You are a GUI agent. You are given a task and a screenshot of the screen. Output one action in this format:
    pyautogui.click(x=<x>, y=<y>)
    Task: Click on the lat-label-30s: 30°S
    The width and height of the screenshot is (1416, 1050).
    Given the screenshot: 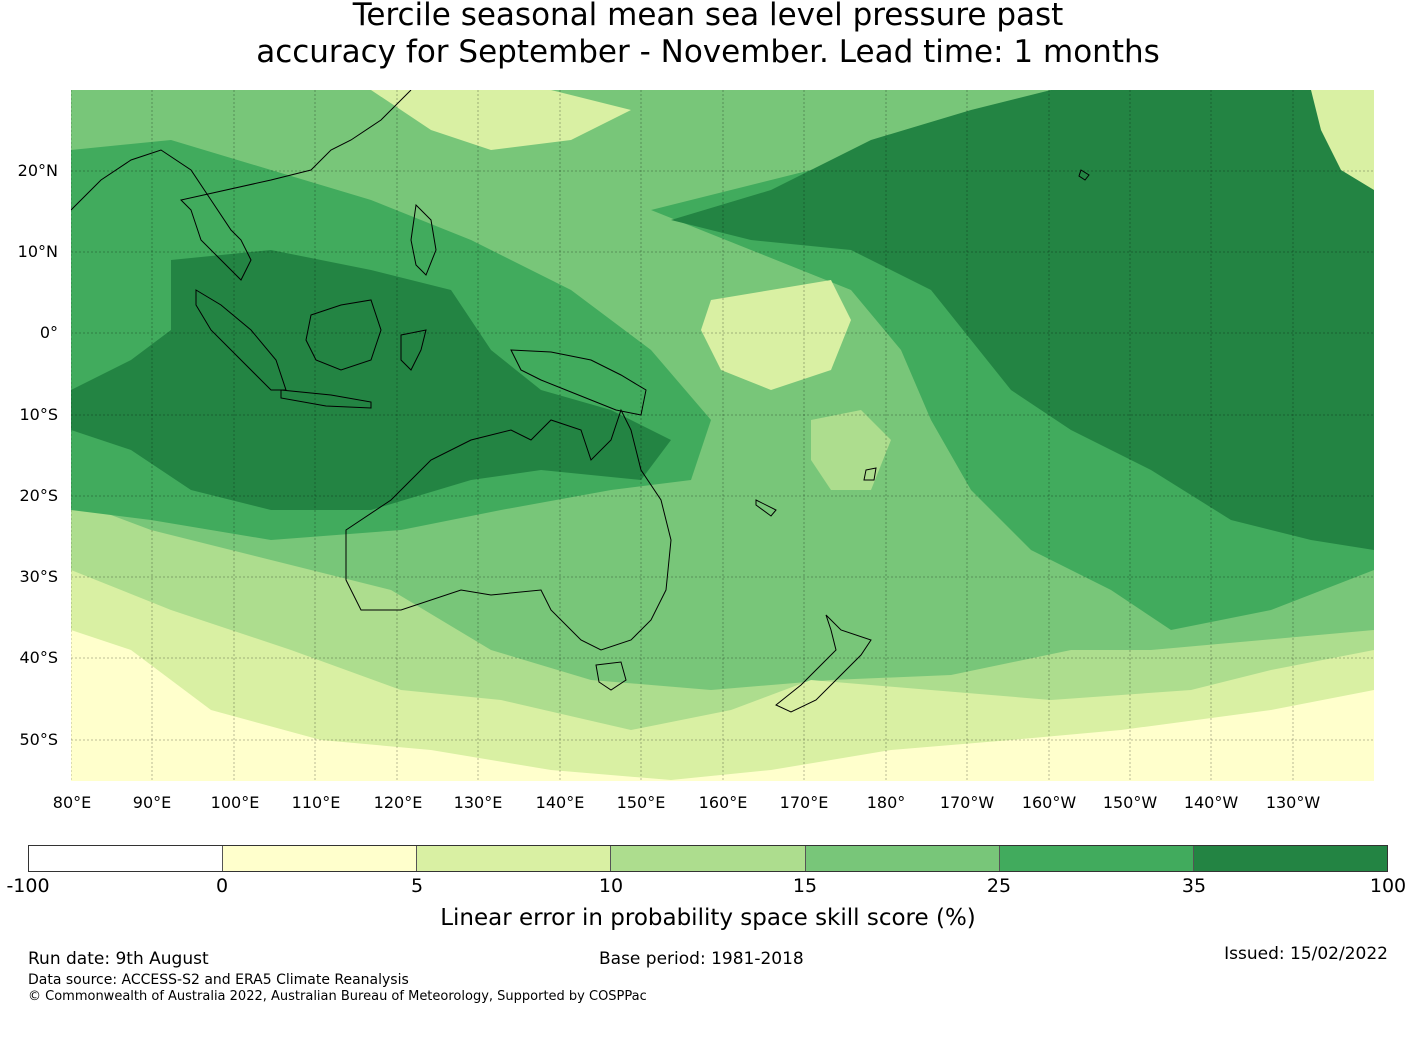 What is the action you would take?
    pyautogui.click(x=38, y=576)
    